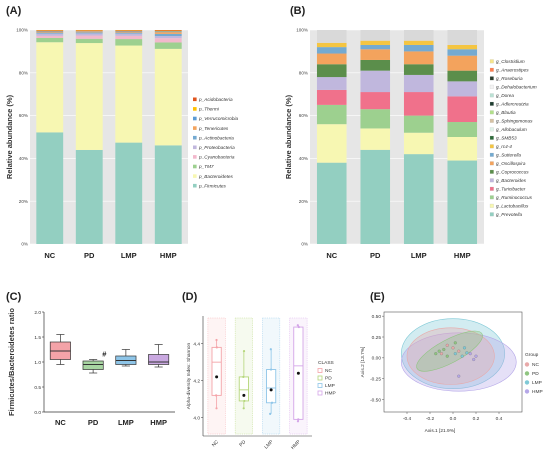 This screenshot has width=550, height=469. What do you see at coordinates (288, 136) in the screenshot?
I see `panel-b-y-axis-label: Relative abundance (%)` at bounding box center [288, 136].